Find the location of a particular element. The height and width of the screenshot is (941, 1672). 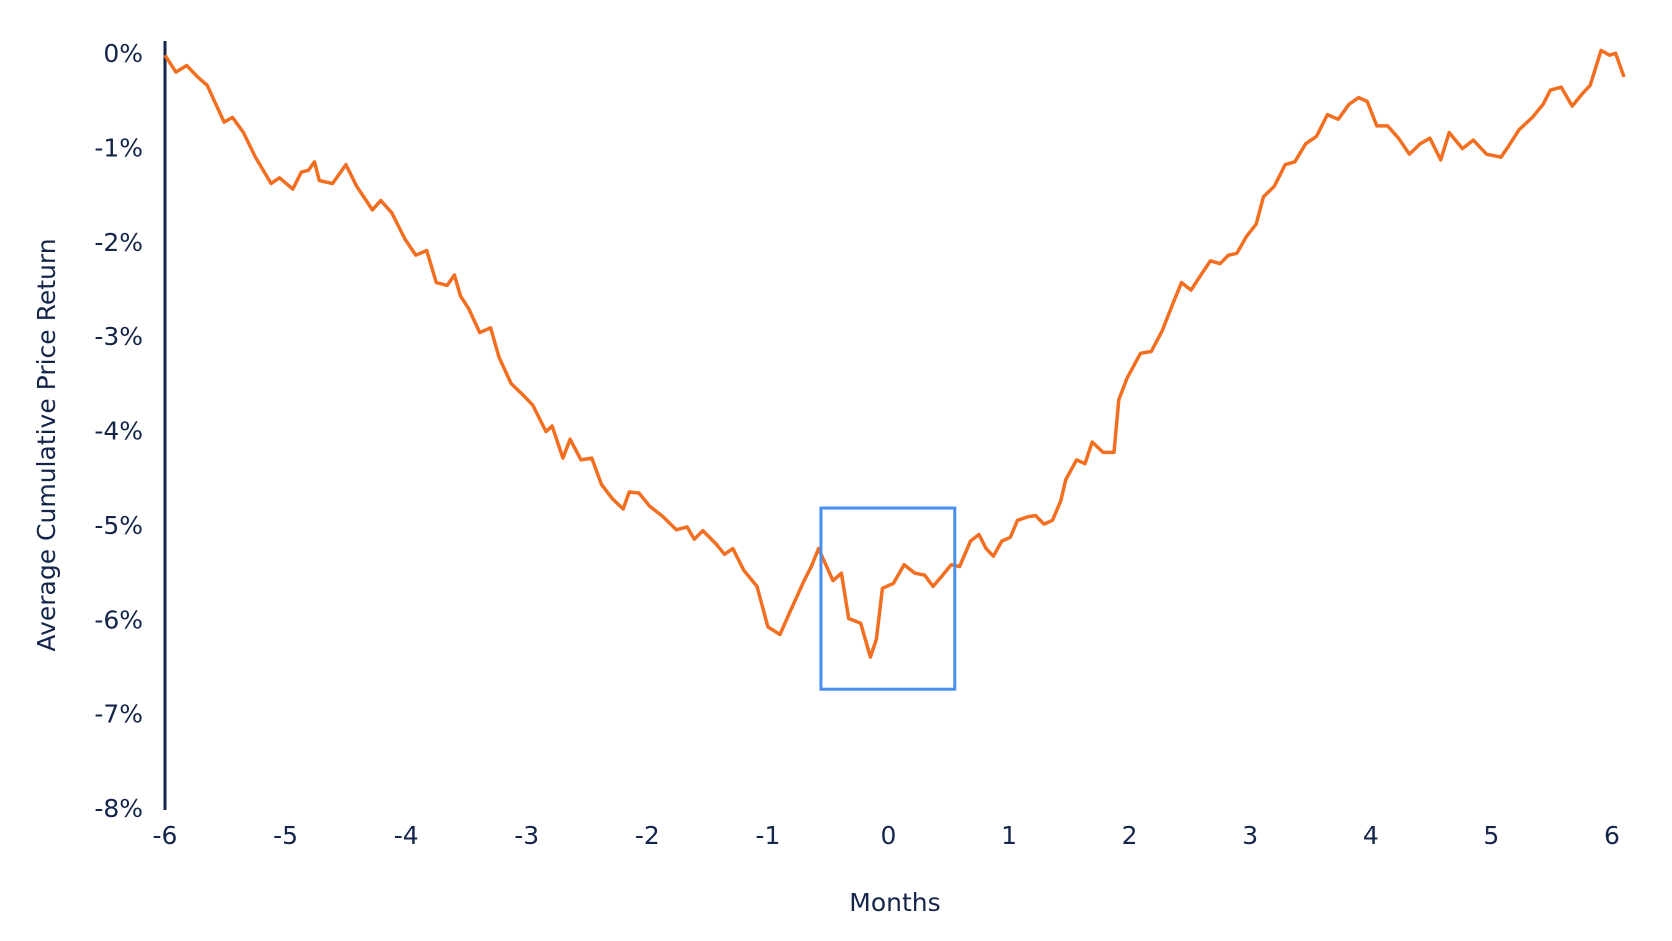

x-tick-label: 2 is located at coordinates (1130, 835).